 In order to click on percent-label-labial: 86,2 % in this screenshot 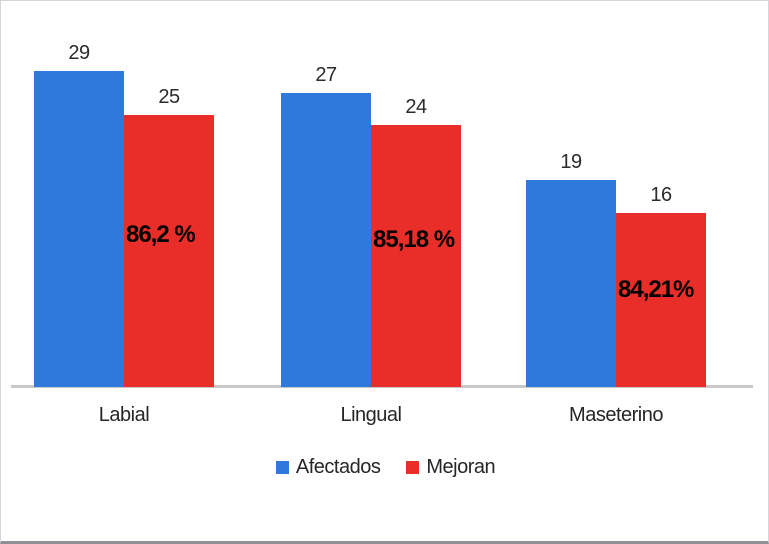, I will do `click(161, 234)`.